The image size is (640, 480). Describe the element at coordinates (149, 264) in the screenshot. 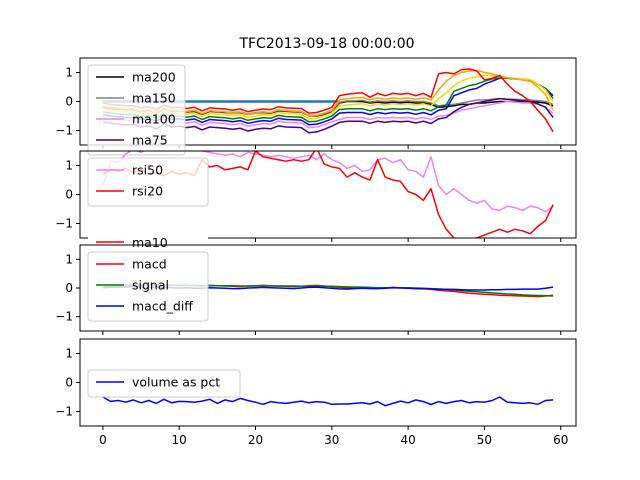

I see `legend-label: macd` at that location.